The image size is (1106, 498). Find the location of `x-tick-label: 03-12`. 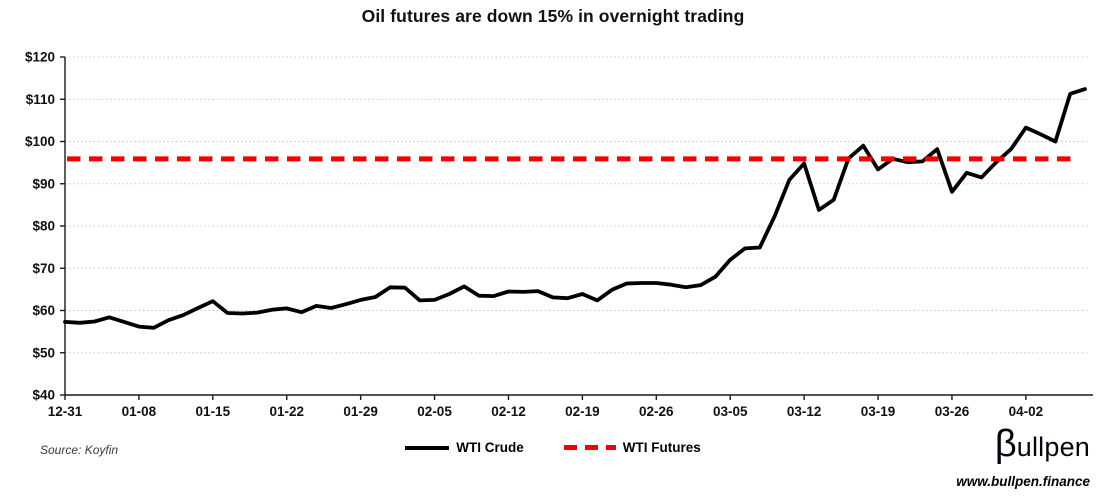

x-tick-label: 03-12 is located at coordinates (804, 411).